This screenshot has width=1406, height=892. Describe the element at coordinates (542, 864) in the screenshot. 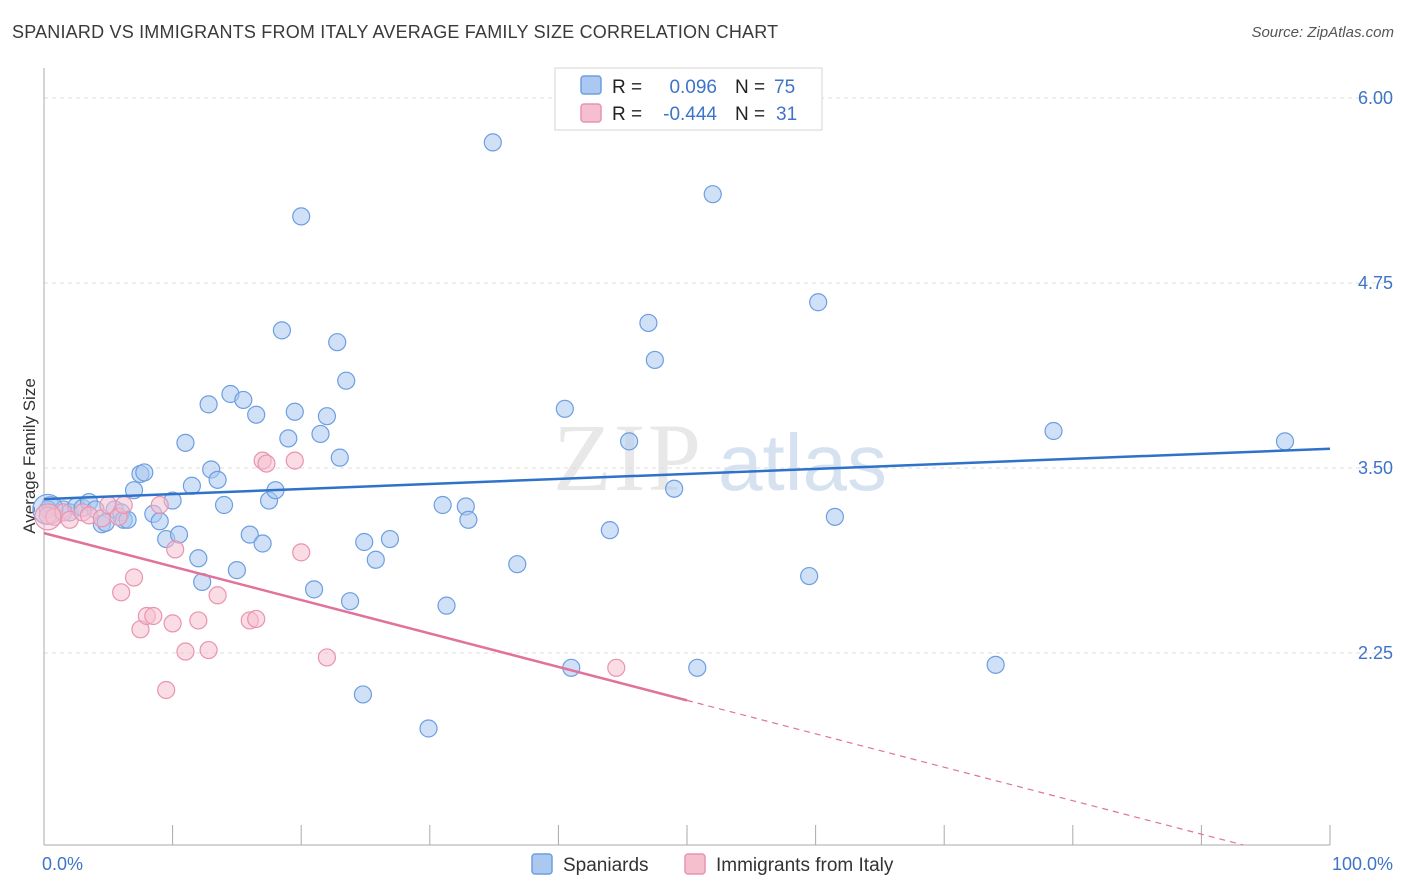

I see `legend-swatch-spaniards` at that location.